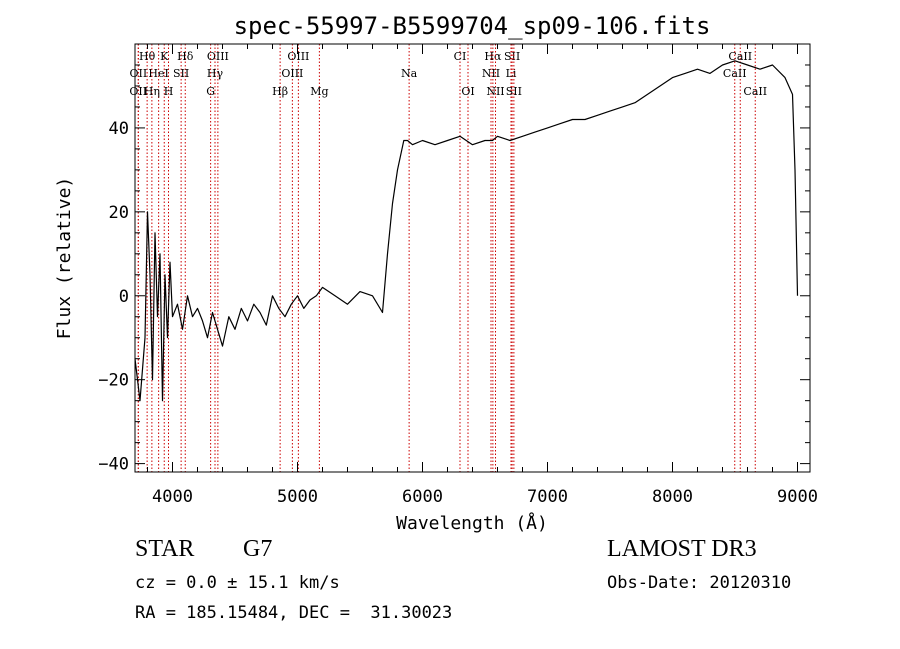  Describe the element at coordinates (292, 73) in the screenshot. I see `line-label-13: OIII` at that location.